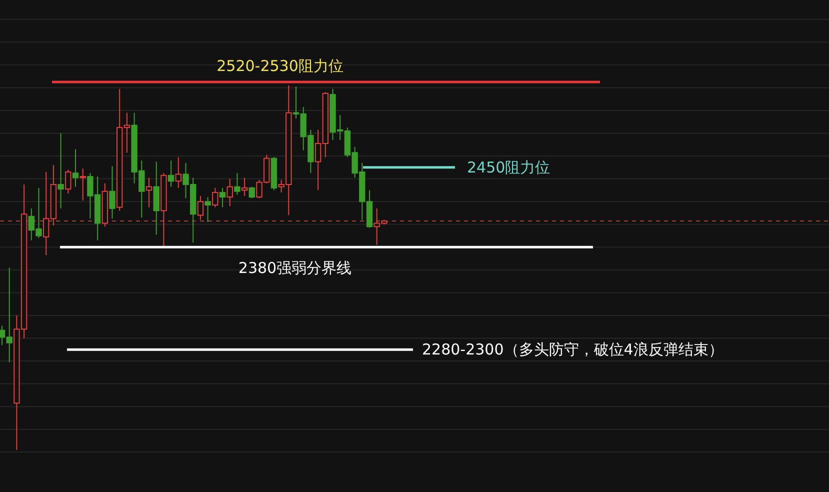  Describe the element at coordinates (295, 268) in the screenshot. I see `ref-line-label: 2380强弱分界线` at that location.